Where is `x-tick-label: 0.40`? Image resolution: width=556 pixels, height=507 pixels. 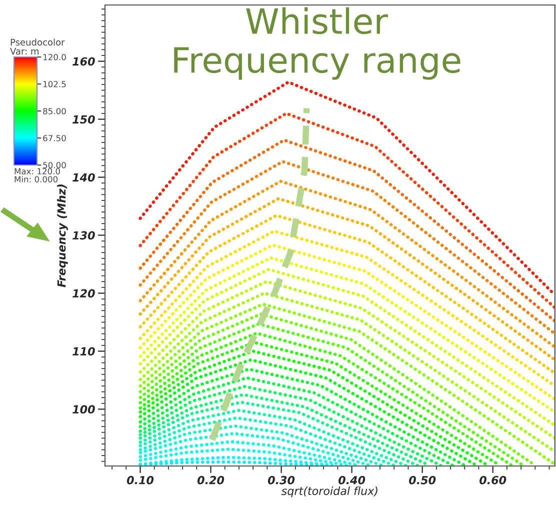
x-tick-label: 0.40 is located at coordinates (352, 480).